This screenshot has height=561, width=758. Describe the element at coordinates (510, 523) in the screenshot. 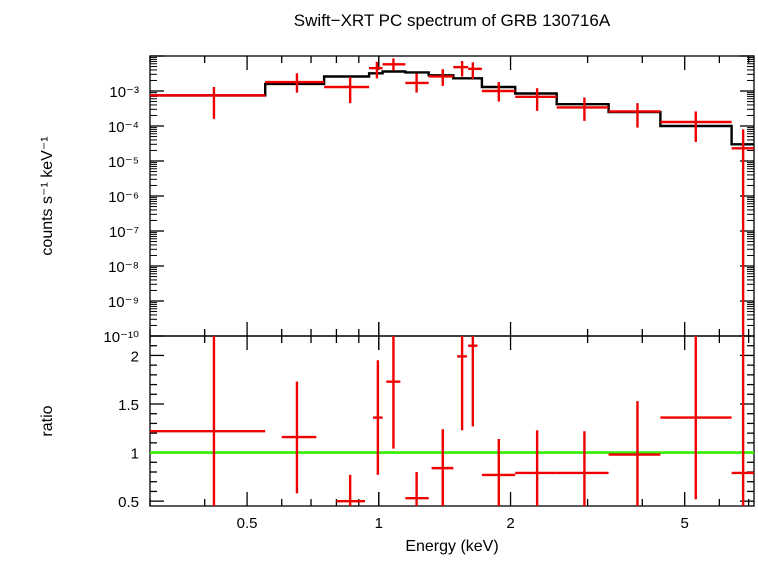

I see `x-tick-label: 2` at that location.